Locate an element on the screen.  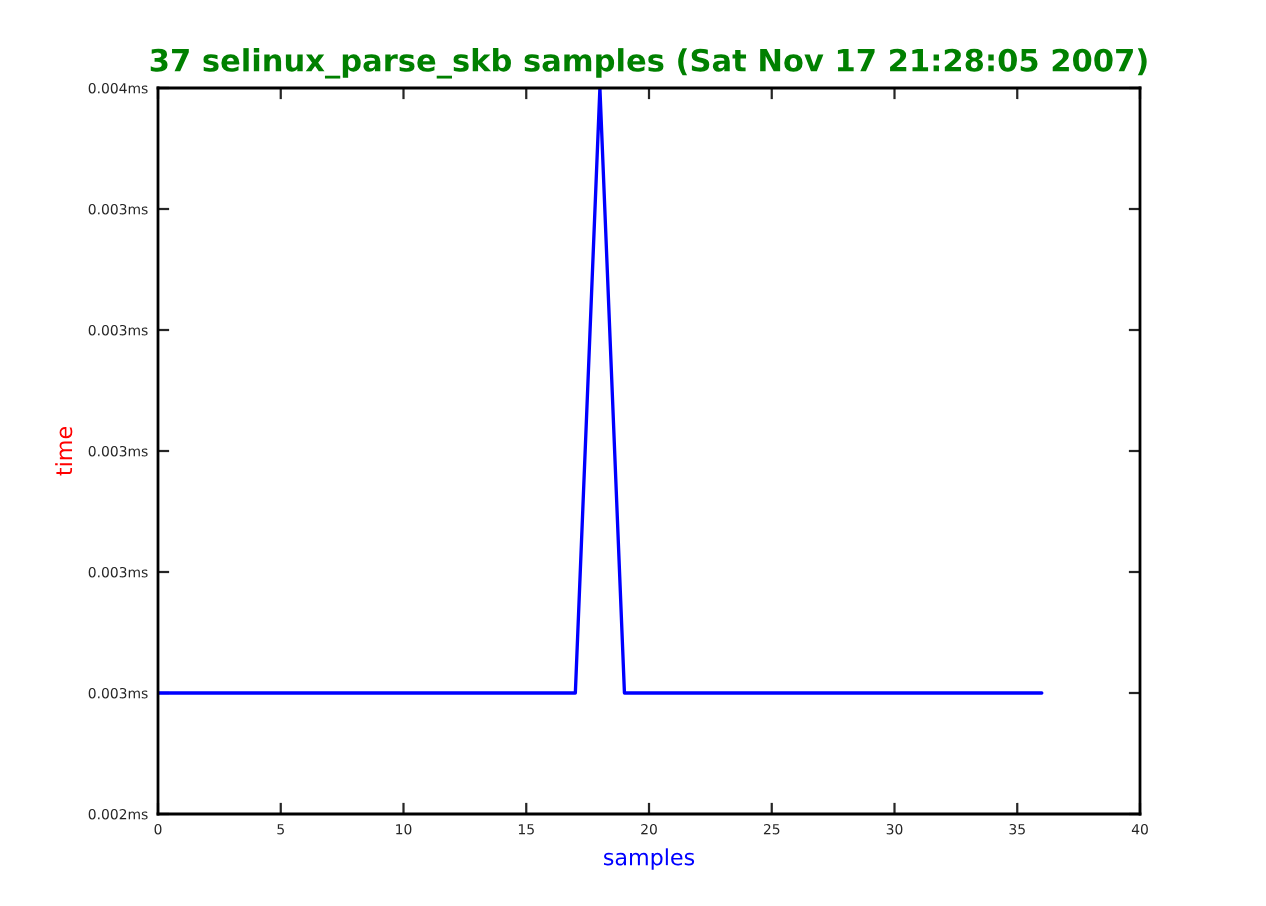
x-axis-title: samples is located at coordinates (649, 859).